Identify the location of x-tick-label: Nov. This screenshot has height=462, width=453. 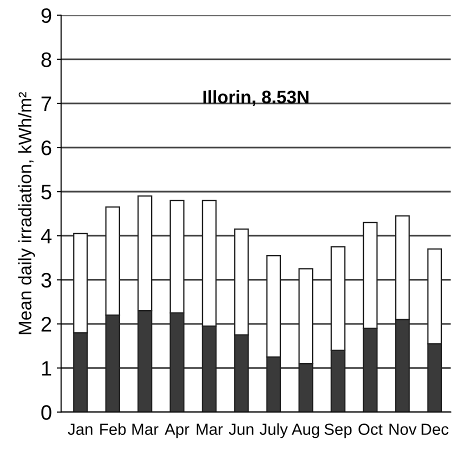
(403, 429).